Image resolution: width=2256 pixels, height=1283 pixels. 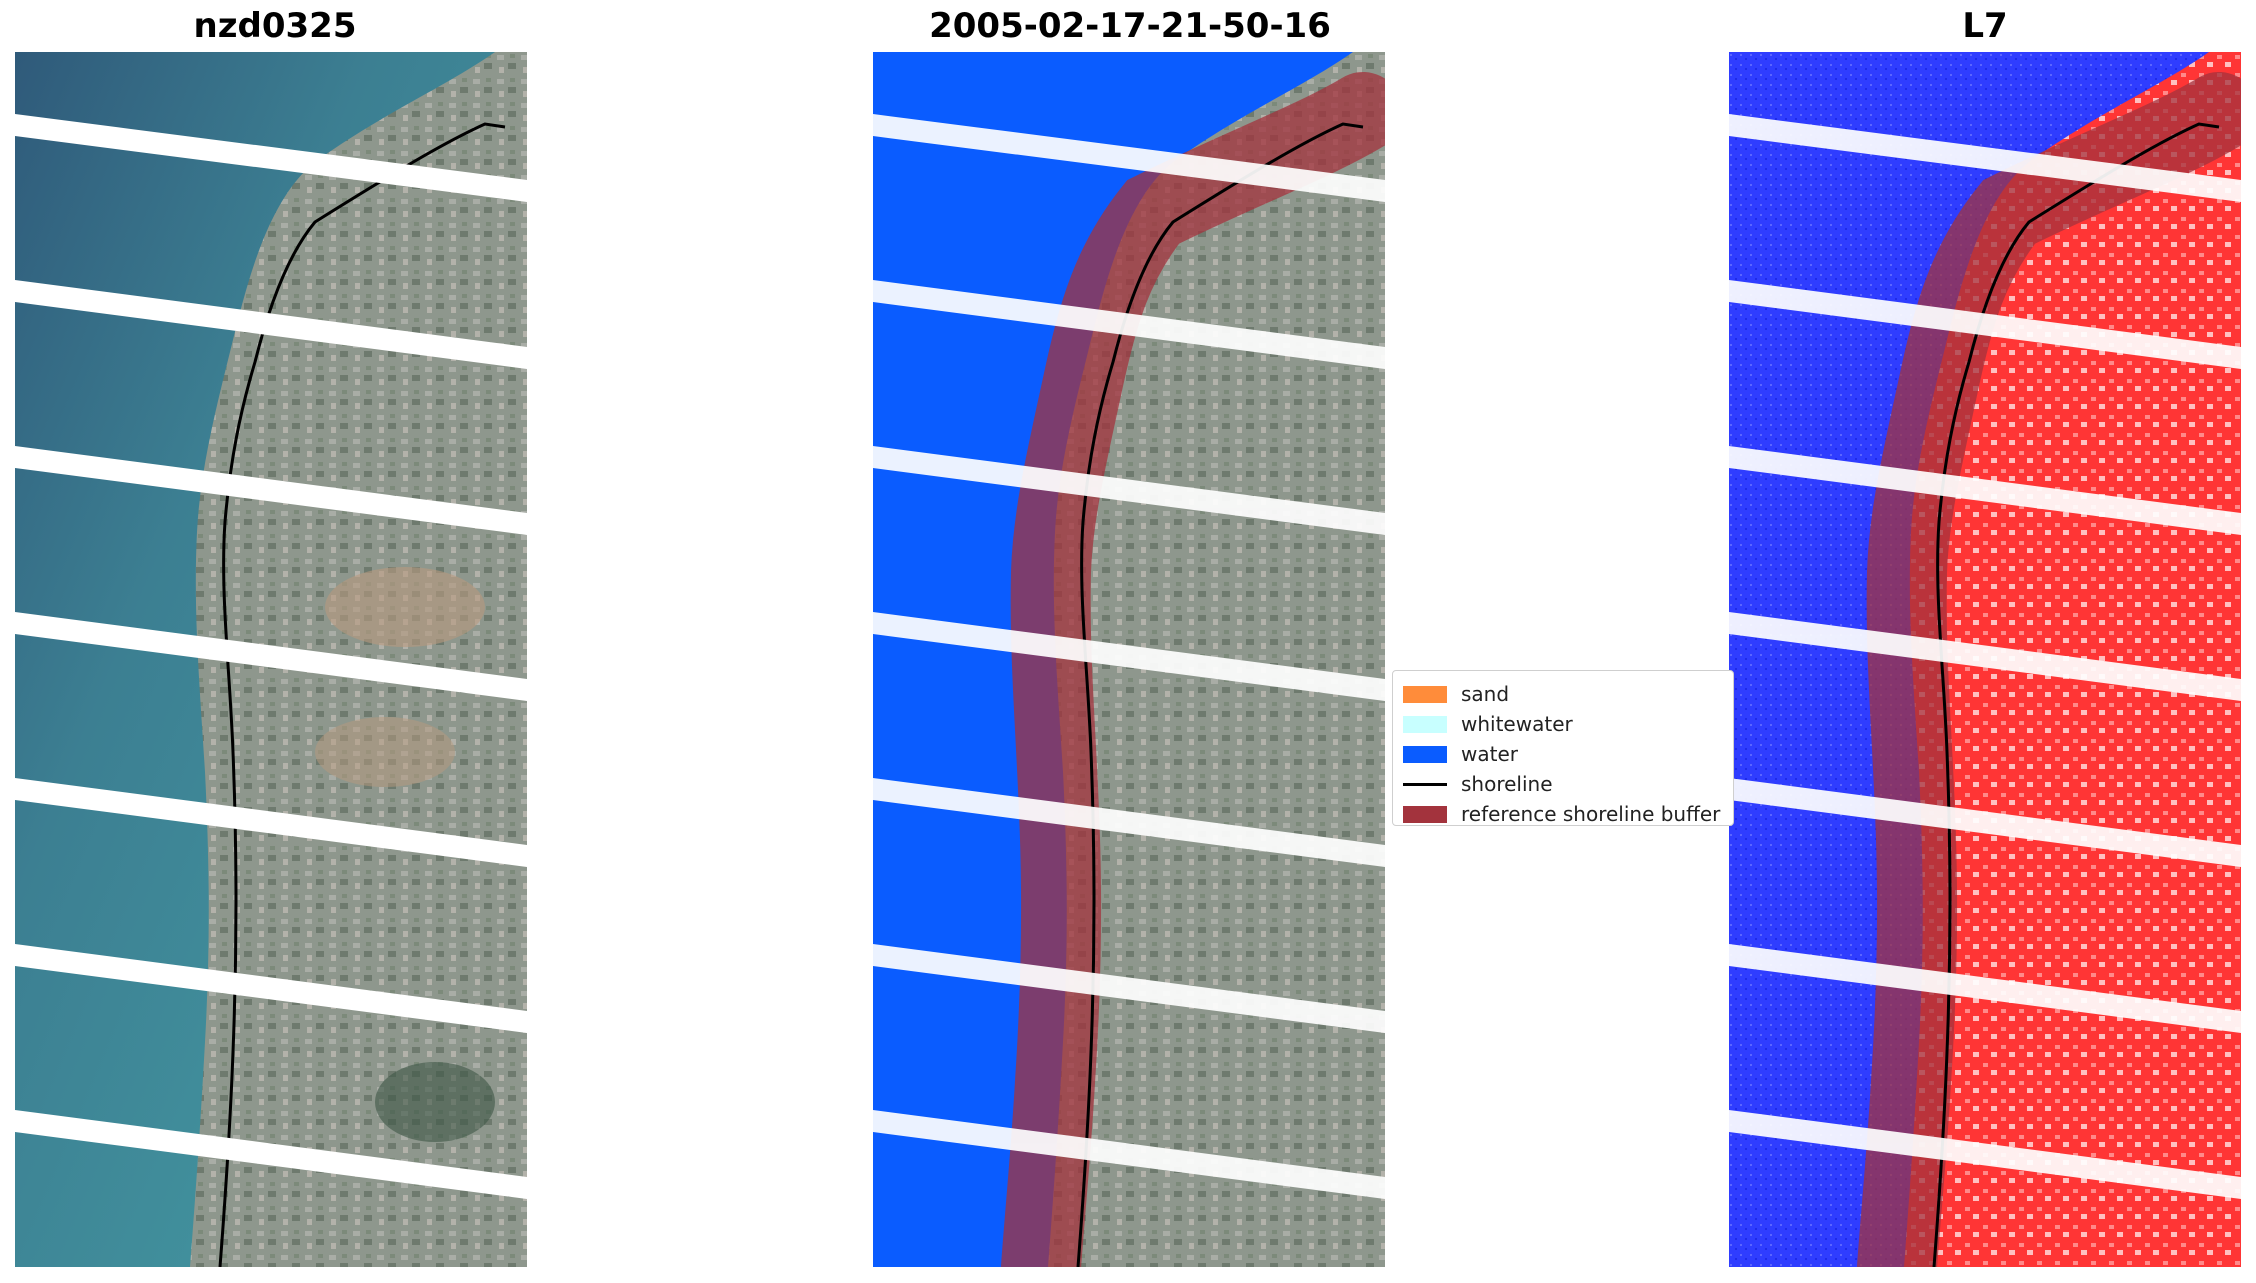 I want to click on legend-item-sand: sand, so click(x=1563, y=694).